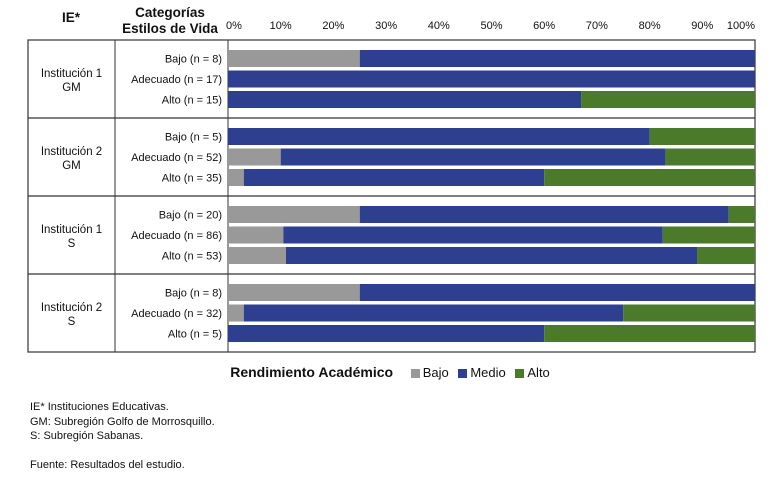  What do you see at coordinates (107, 464) in the screenshot?
I see `note-source: Fuente: Resultados del estudio.` at bounding box center [107, 464].